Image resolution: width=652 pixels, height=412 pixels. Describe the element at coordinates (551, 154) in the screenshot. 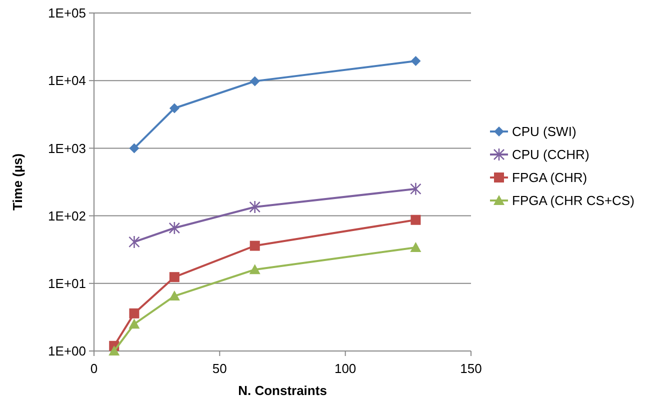

I see `legend-label: CPU (CCHR)` at that location.